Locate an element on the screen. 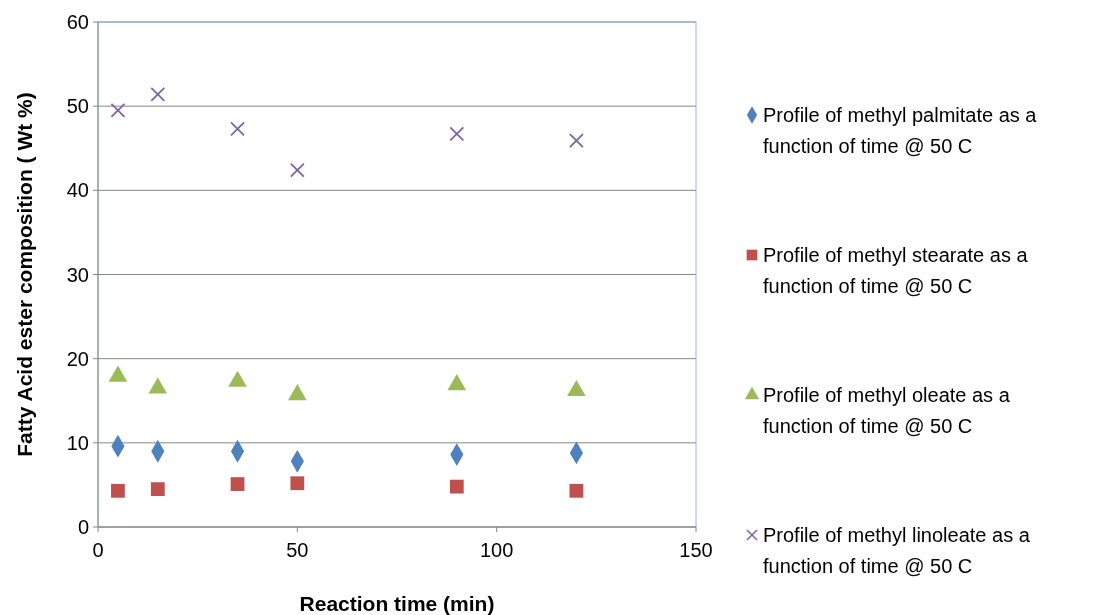 The image size is (1104, 615). x-tick-label: 150 is located at coordinates (696, 550).